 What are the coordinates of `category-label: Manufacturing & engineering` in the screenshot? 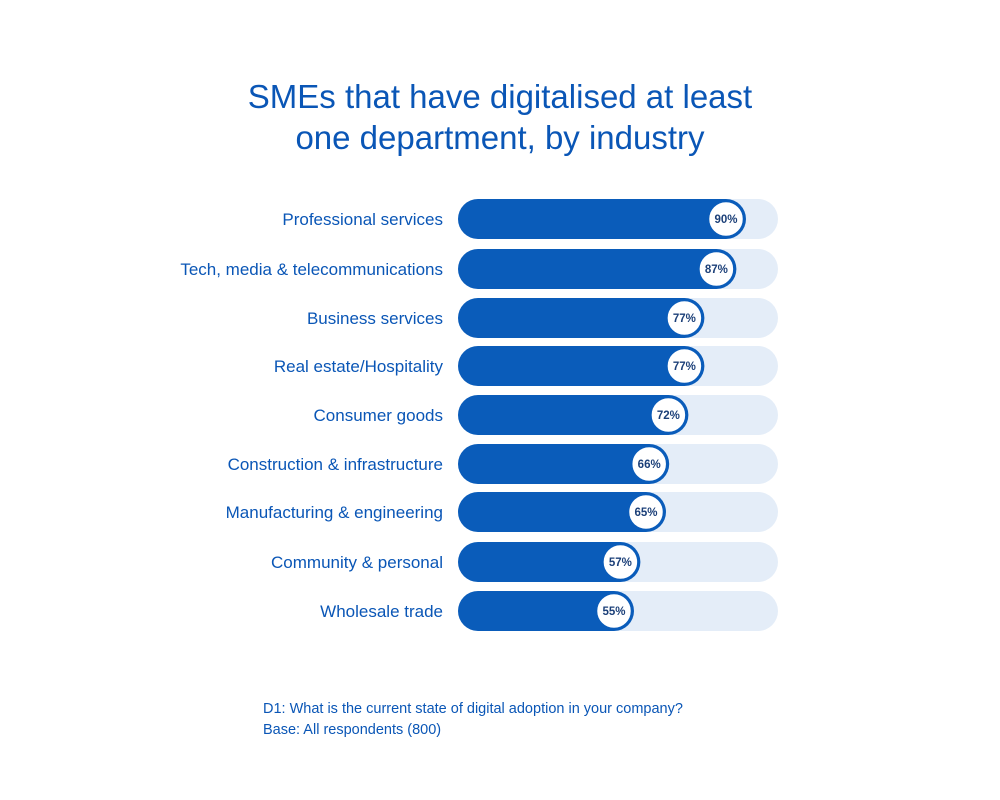 It's located at (334, 512).